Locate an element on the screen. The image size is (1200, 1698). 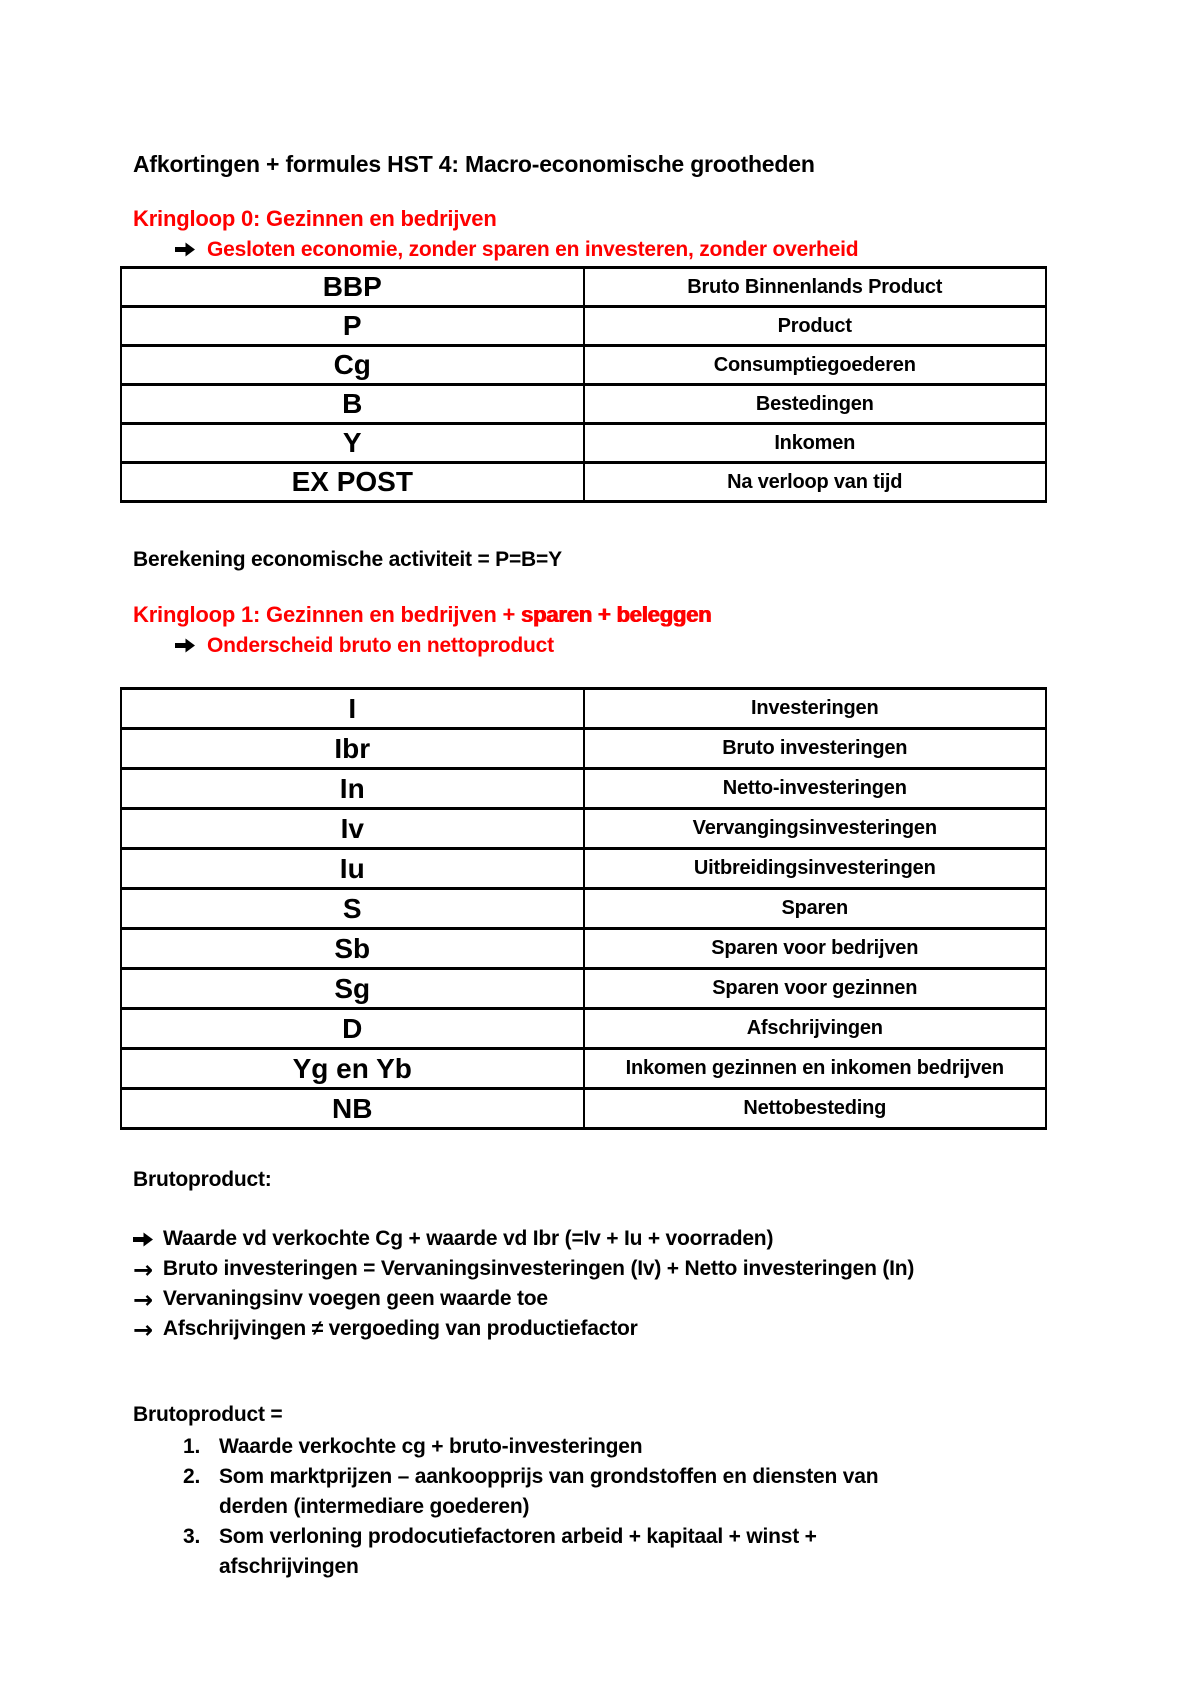
abbr-cell: Cg is located at coordinates (352, 365).